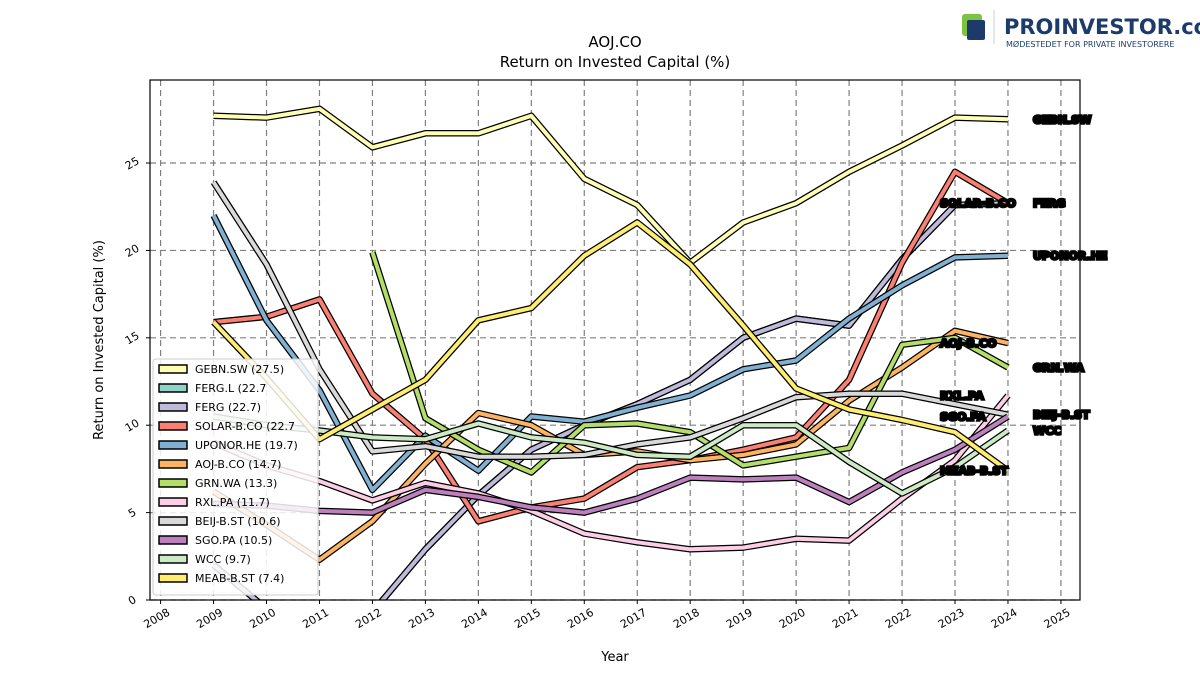 The image size is (1200, 675). What do you see at coordinates (963, 416) in the screenshot?
I see `end-label: SGO.PA` at bounding box center [963, 416].